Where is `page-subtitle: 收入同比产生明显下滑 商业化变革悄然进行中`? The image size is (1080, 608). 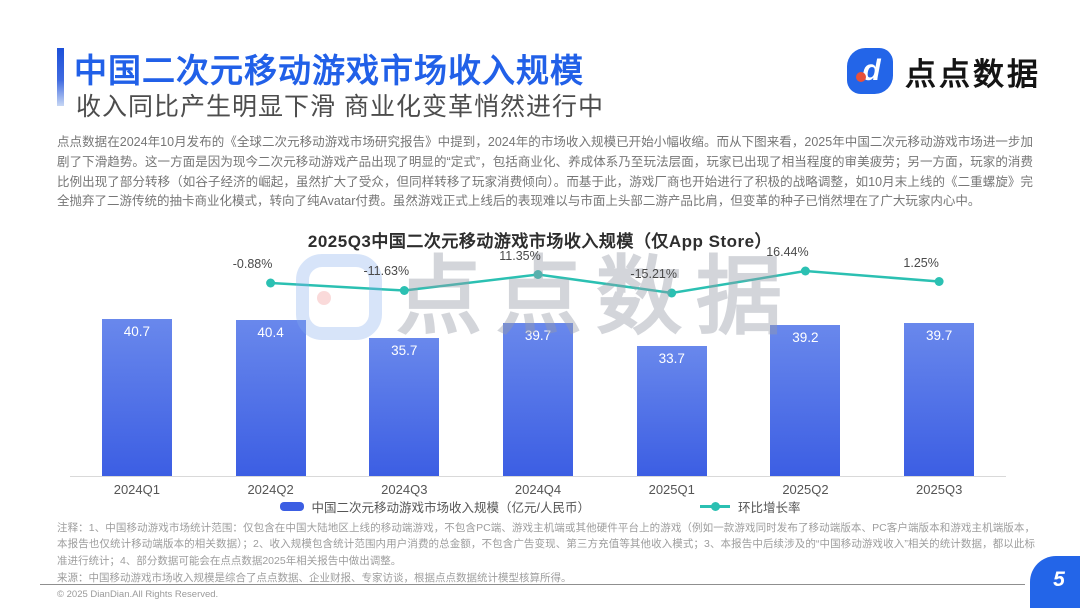
page-subtitle: 收入同比产生明显下滑 商业化变革悄然进行中 is located at coordinates (340, 107).